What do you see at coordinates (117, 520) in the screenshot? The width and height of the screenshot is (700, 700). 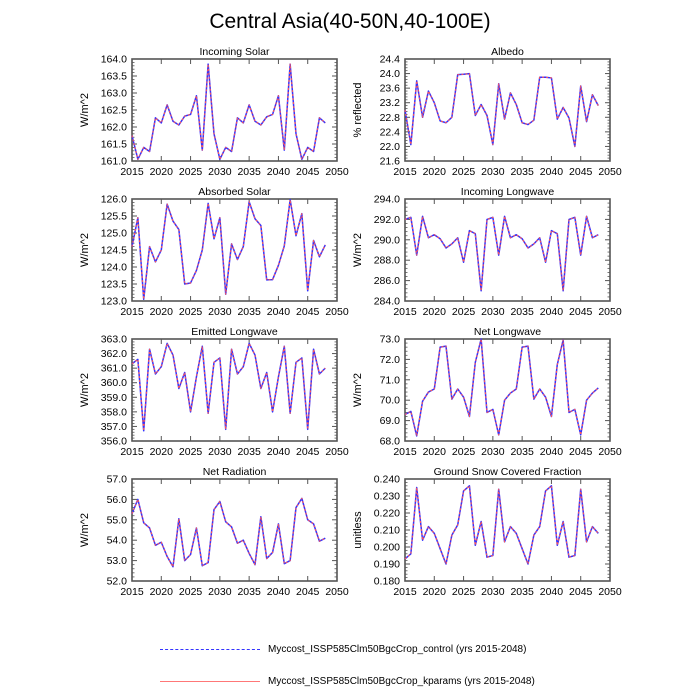 I see `y-tick-label: 55.0` at bounding box center [117, 520].